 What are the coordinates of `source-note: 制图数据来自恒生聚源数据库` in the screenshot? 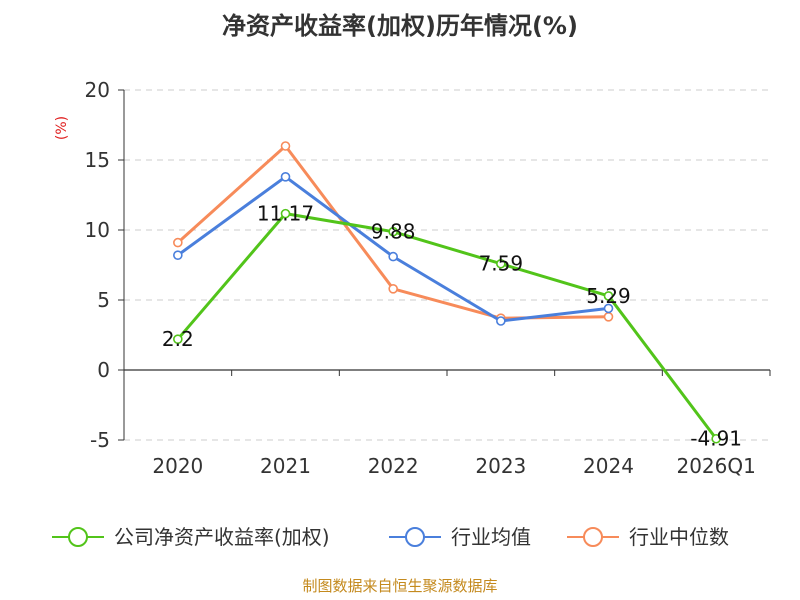 It's located at (399, 586).